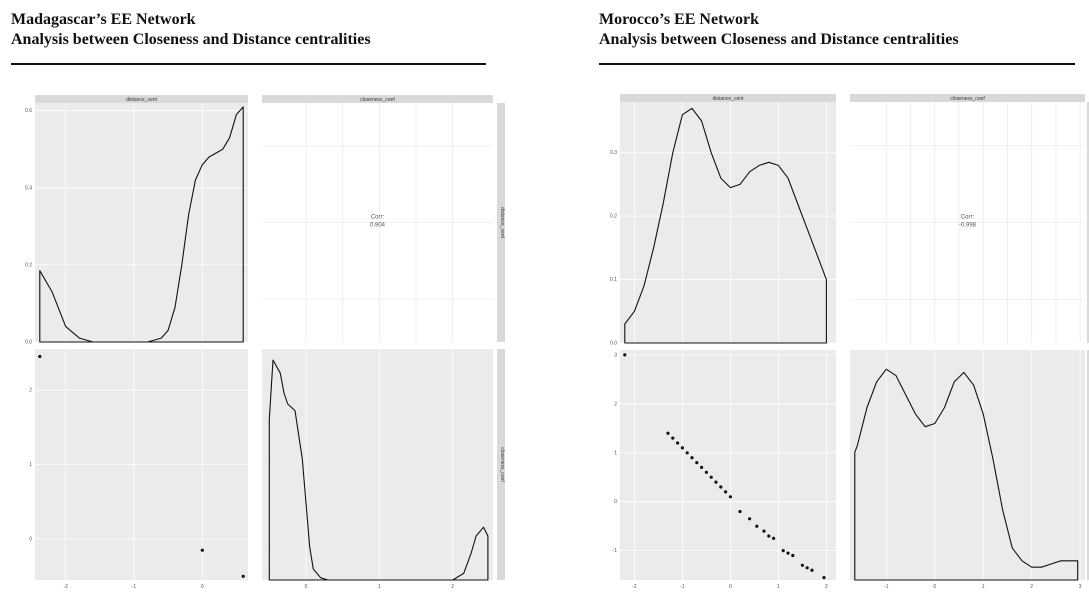 This screenshot has width=1089, height=592. Describe the element at coordinates (615, 551) in the screenshot. I see `y-tick-label: -1` at that location.